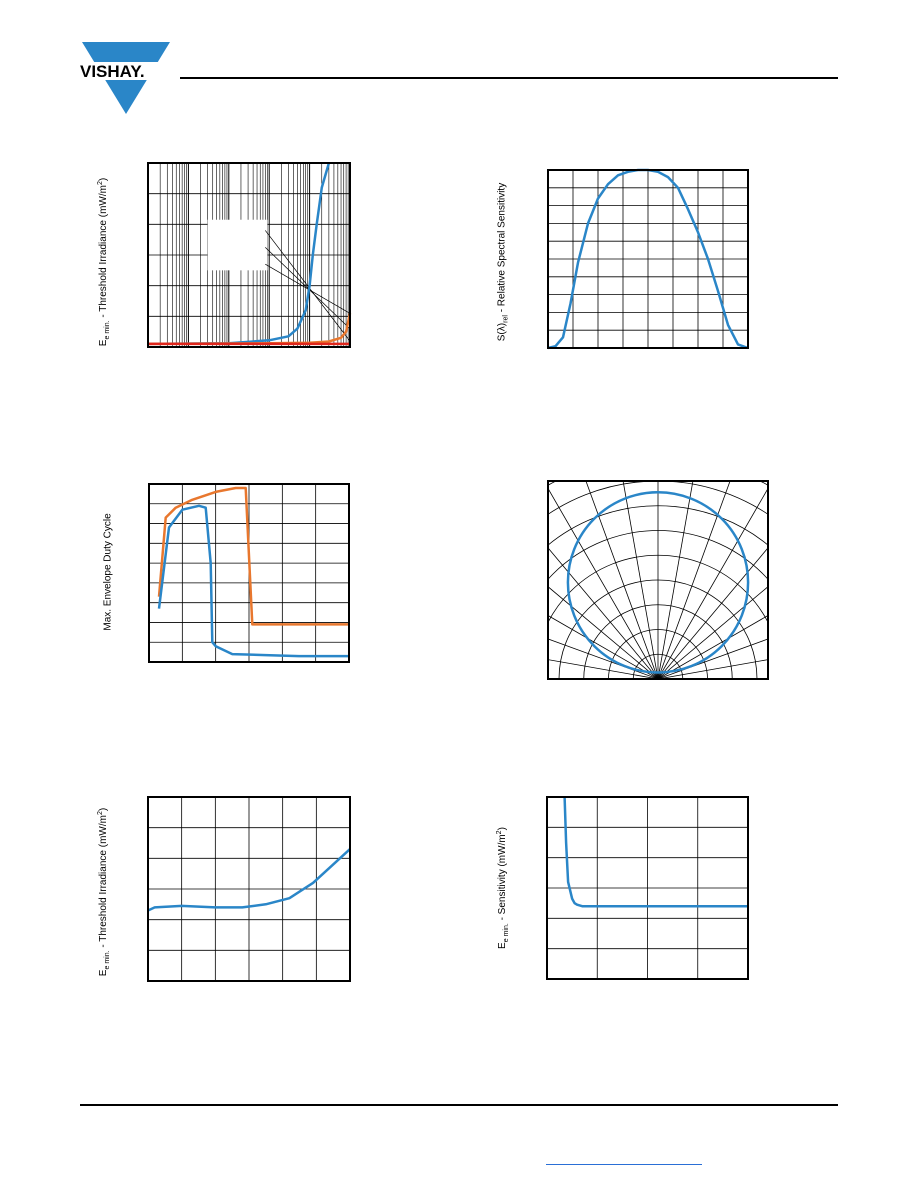 Image resolution: width=918 pixels, height=1188 pixels. What do you see at coordinates (112, 71) in the screenshot?
I see `logo-brand-text: VISHAY.` at bounding box center [112, 71].